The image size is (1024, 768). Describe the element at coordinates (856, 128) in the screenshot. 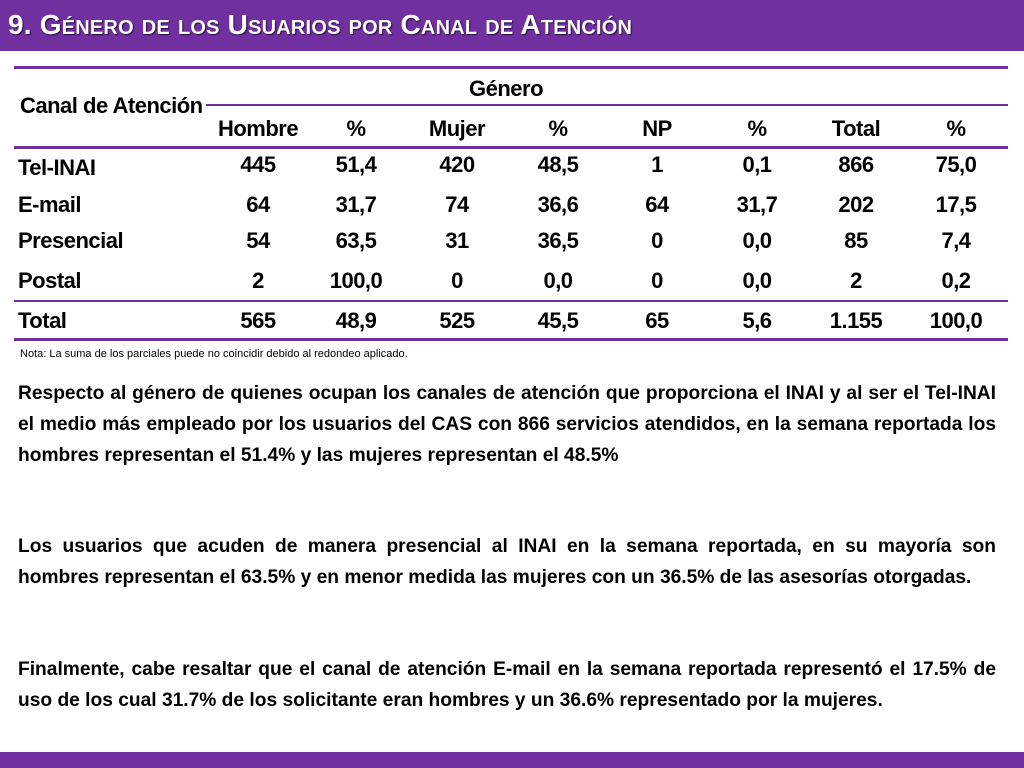

I see `column-header: Total` at that location.